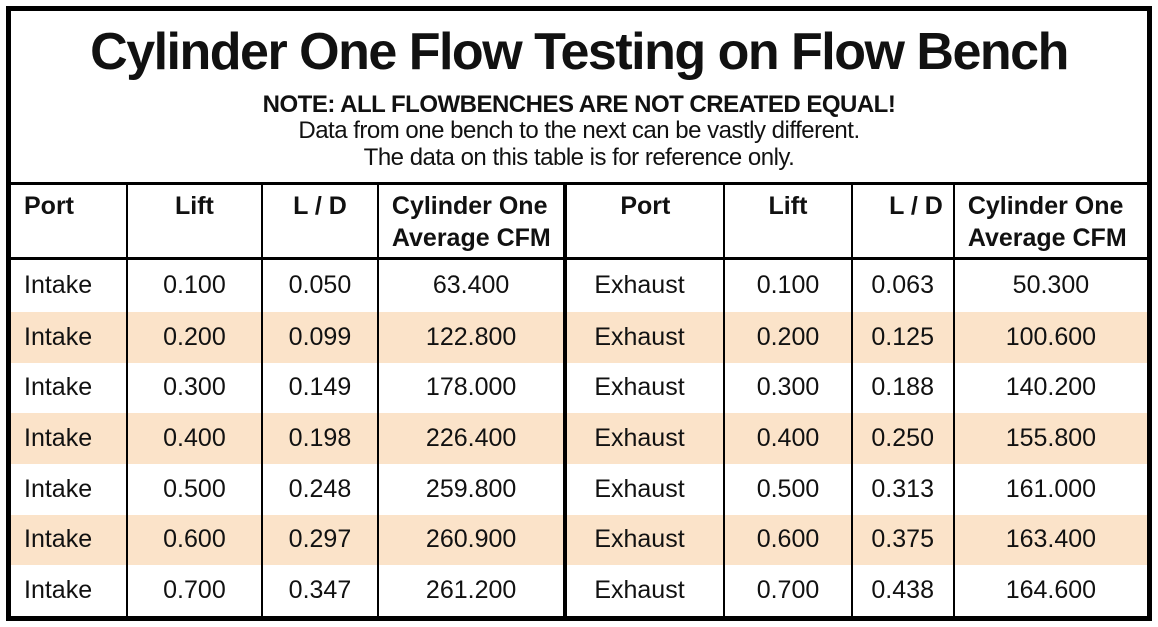  Describe the element at coordinates (1049, 285) in the screenshot. I see `table-cell: 50.300` at that location.